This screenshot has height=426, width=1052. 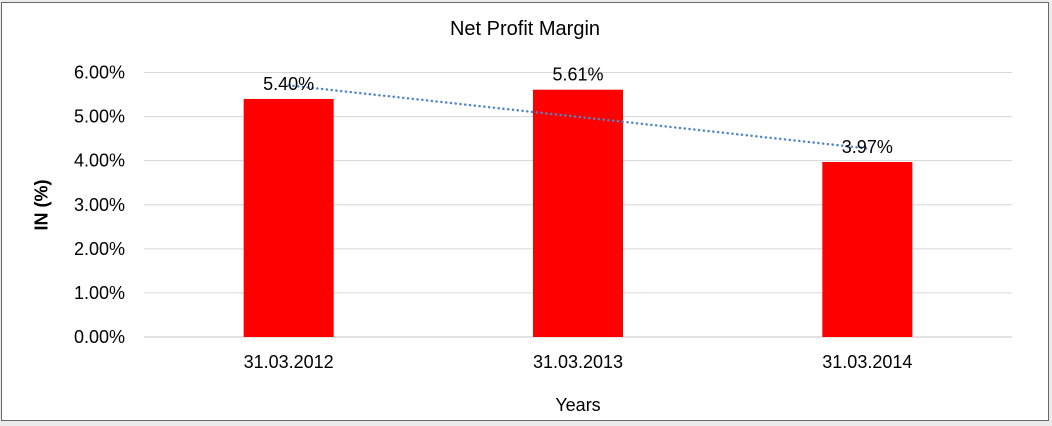 What do you see at coordinates (578, 213) in the screenshot?
I see `bar-31.03.2013` at bounding box center [578, 213].